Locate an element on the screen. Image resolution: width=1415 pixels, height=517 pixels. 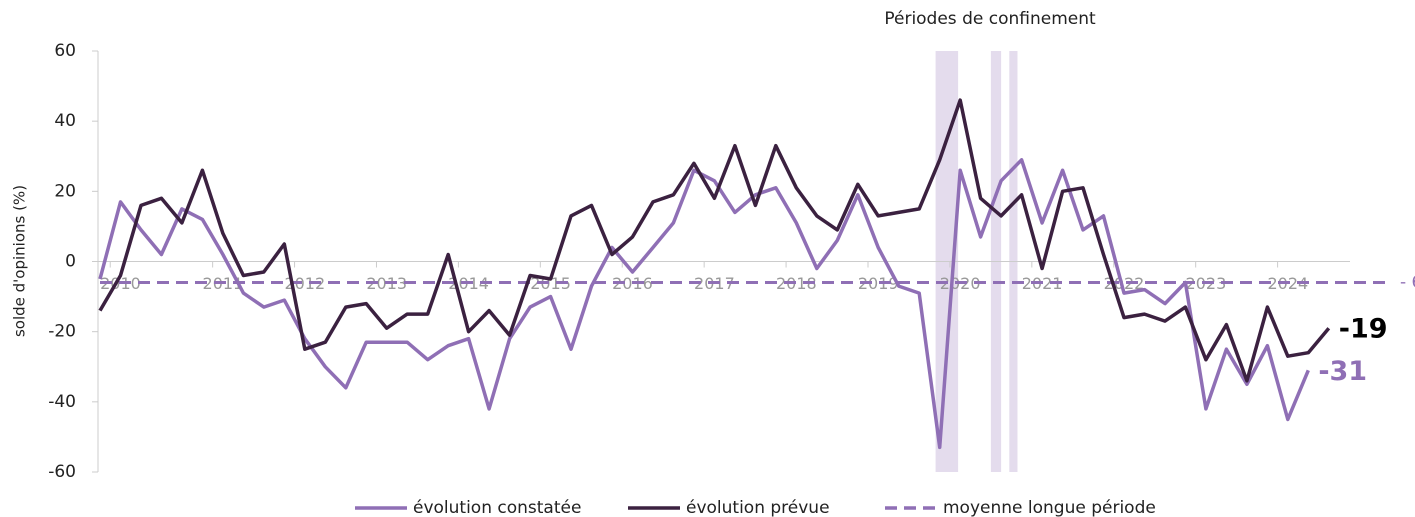
end-label: -31 is located at coordinates (1342, 371).